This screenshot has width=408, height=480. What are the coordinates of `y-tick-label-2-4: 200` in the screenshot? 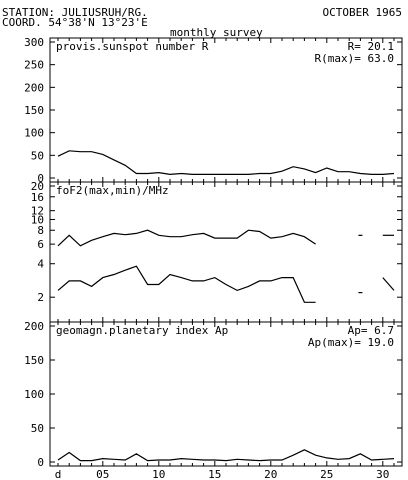 It's located at (34, 326).